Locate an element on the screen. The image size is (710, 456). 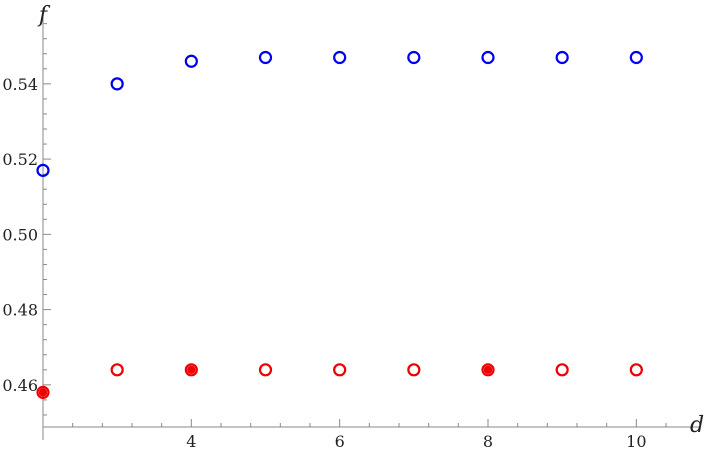
x-tick-label: 8 is located at coordinates (488, 441).